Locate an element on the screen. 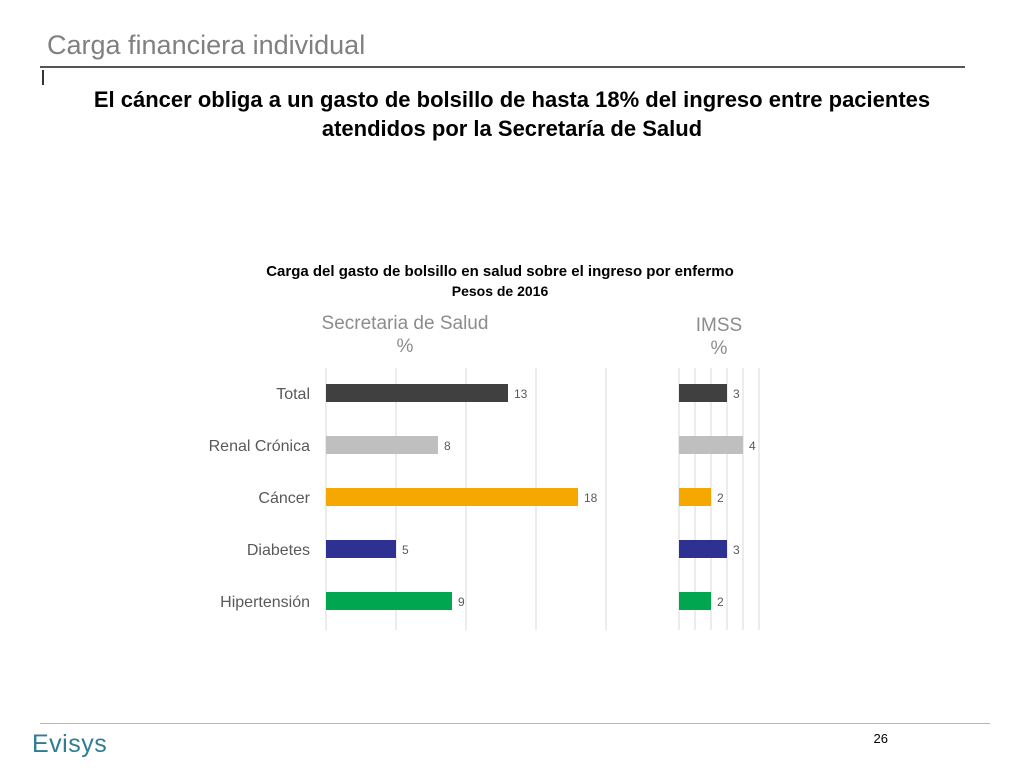 The image size is (1024, 768). data-label-imss-renal-cronica: 4 is located at coordinates (752, 446).